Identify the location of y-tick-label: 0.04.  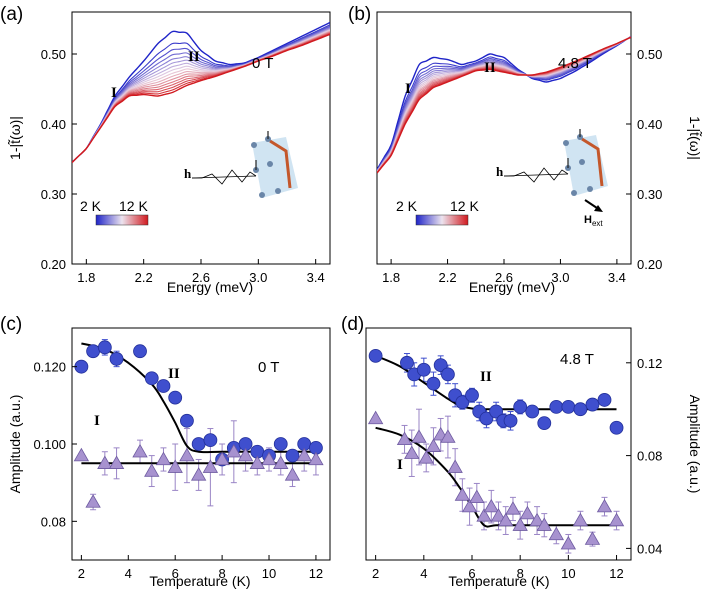
(649, 548).